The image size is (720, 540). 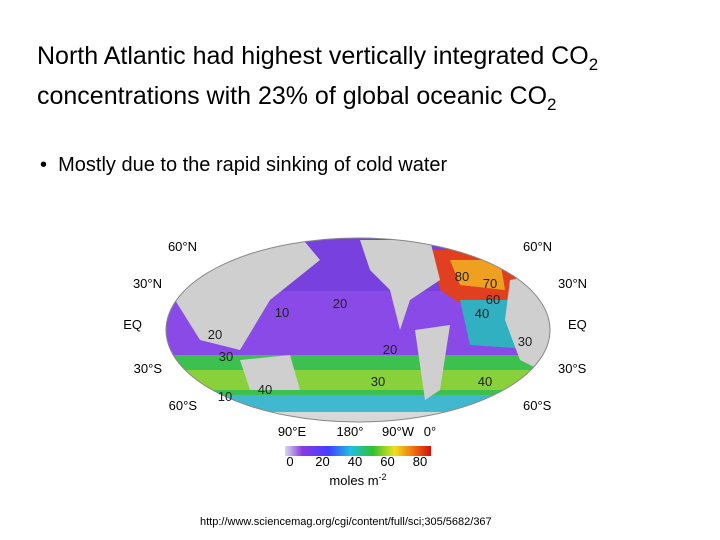 What do you see at coordinates (383, 477) in the screenshot?
I see `unit-sup: -2` at bounding box center [383, 477].